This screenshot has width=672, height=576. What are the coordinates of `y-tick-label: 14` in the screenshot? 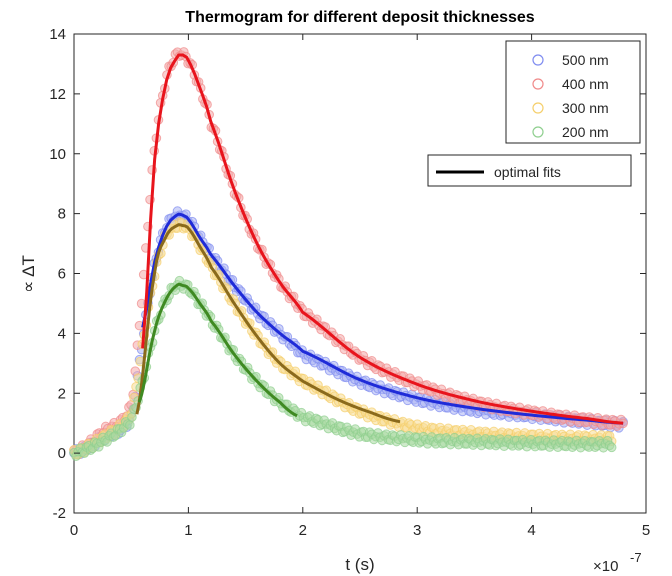 It's located at (57, 34).